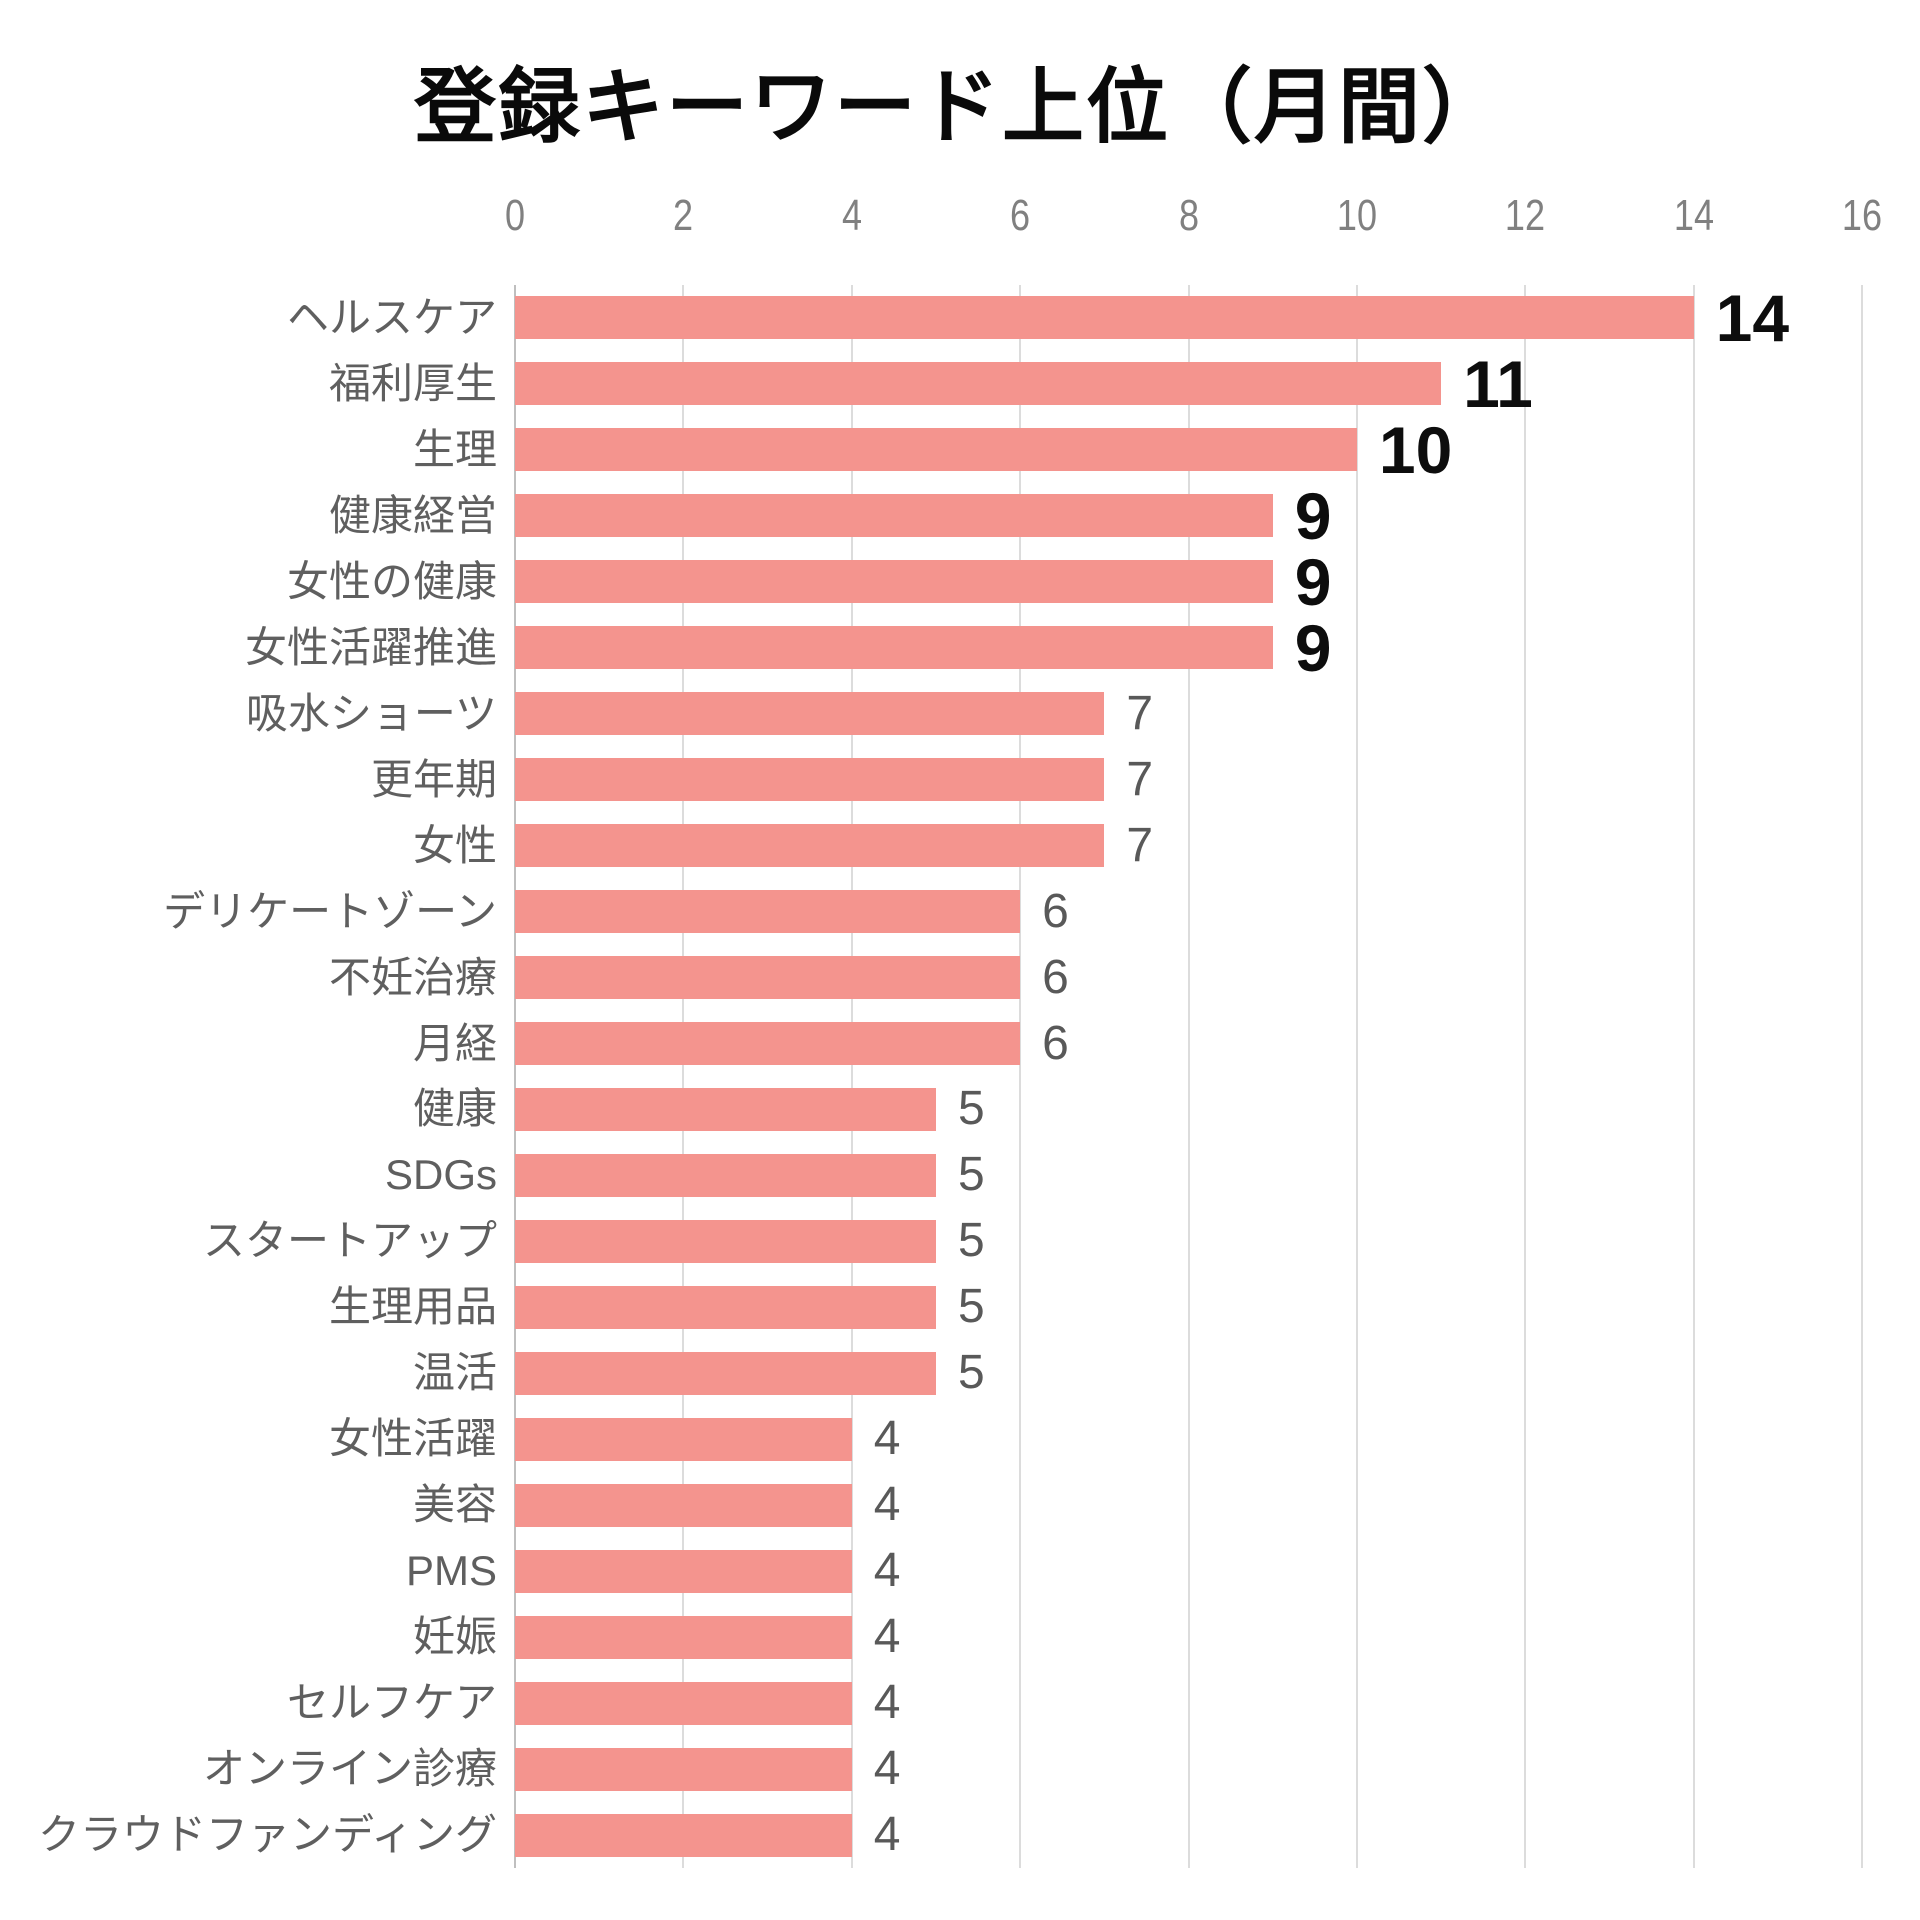 The width and height of the screenshot is (1920, 1920). I want to click on x-tick-label: 14, so click(1693, 215).